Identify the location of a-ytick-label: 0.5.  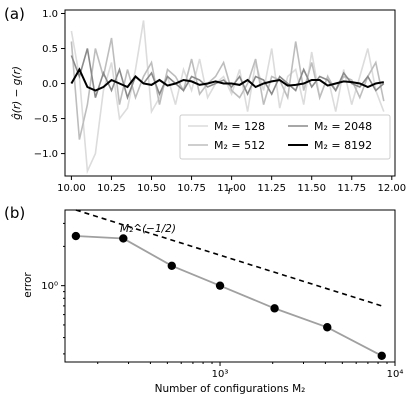
(50, 49).